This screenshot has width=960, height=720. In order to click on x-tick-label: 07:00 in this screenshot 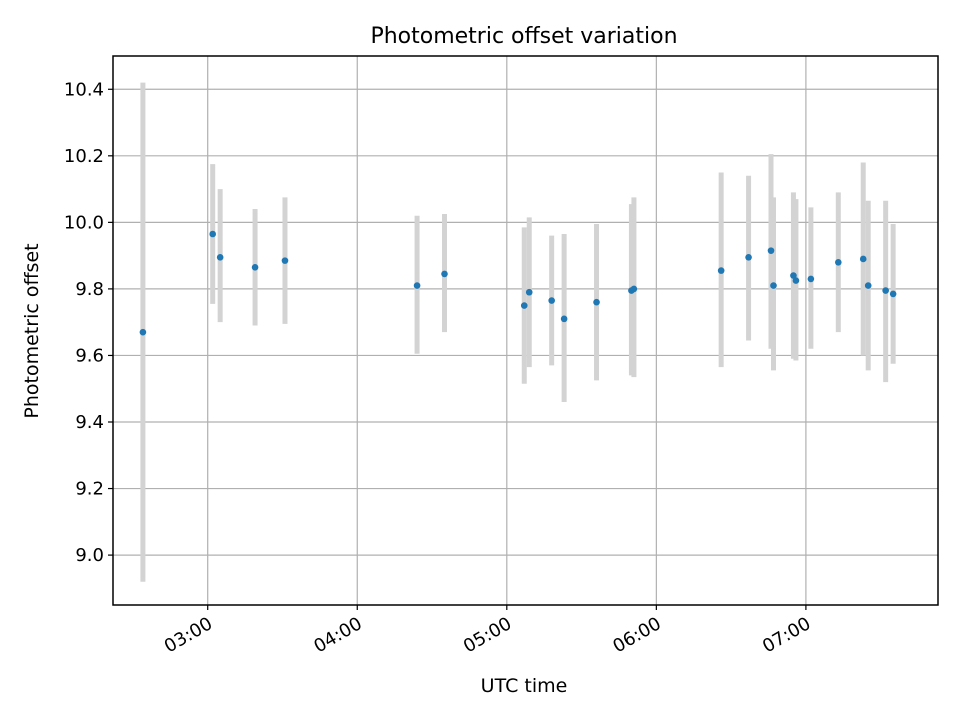, I will do `click(786, 635)`.